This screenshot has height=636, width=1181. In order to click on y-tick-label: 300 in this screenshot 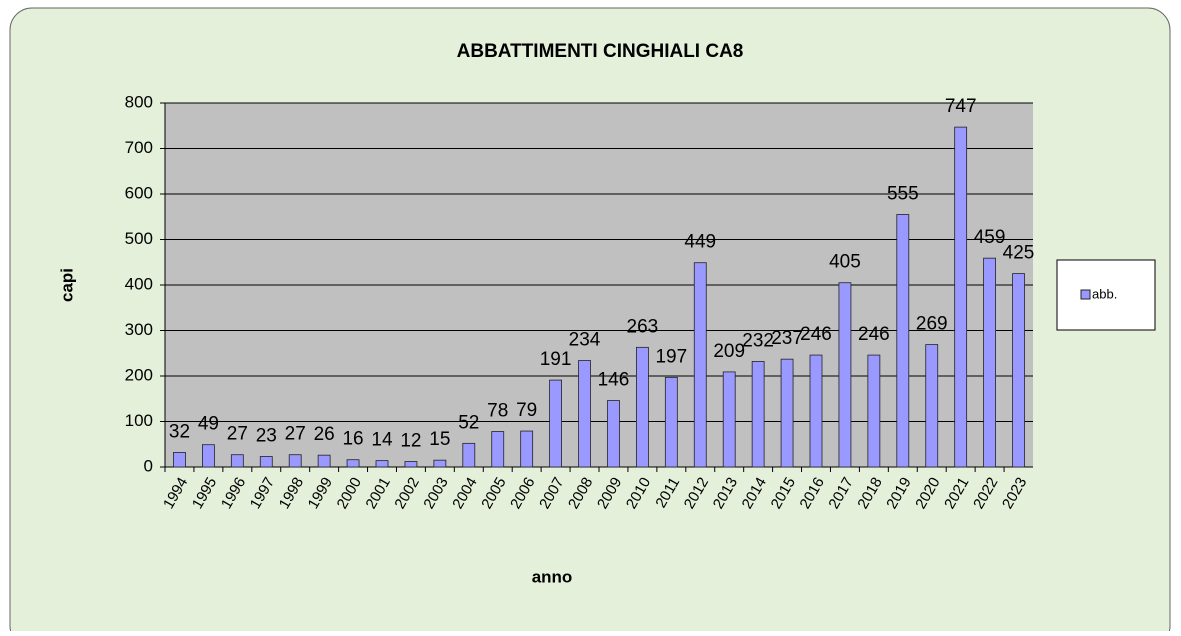, I will do `click(139, 329)`.